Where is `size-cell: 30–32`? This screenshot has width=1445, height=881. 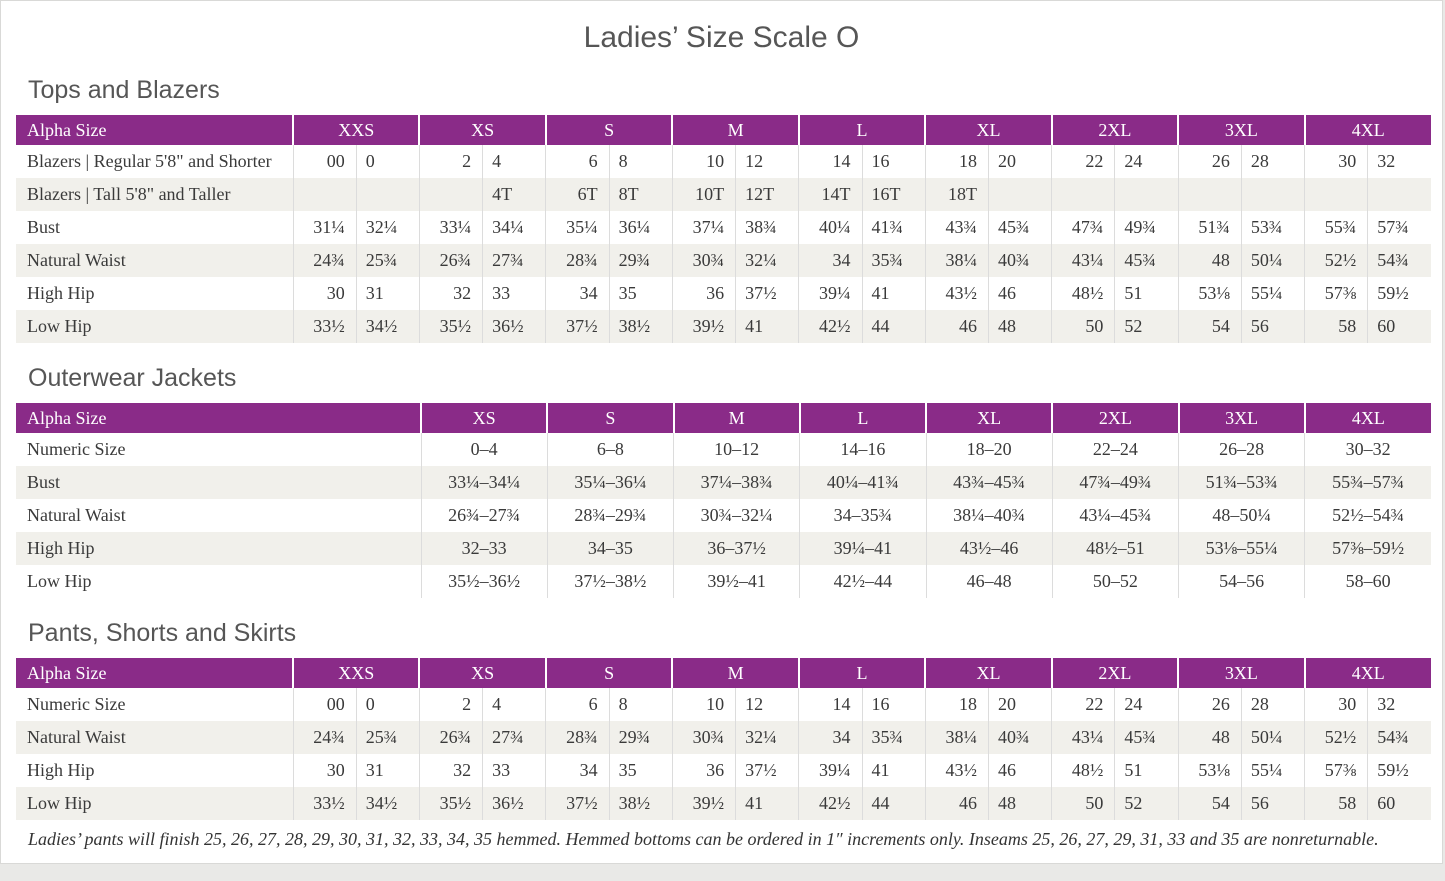 size-cell: 30–32 is located at coordinates (1367, 449).